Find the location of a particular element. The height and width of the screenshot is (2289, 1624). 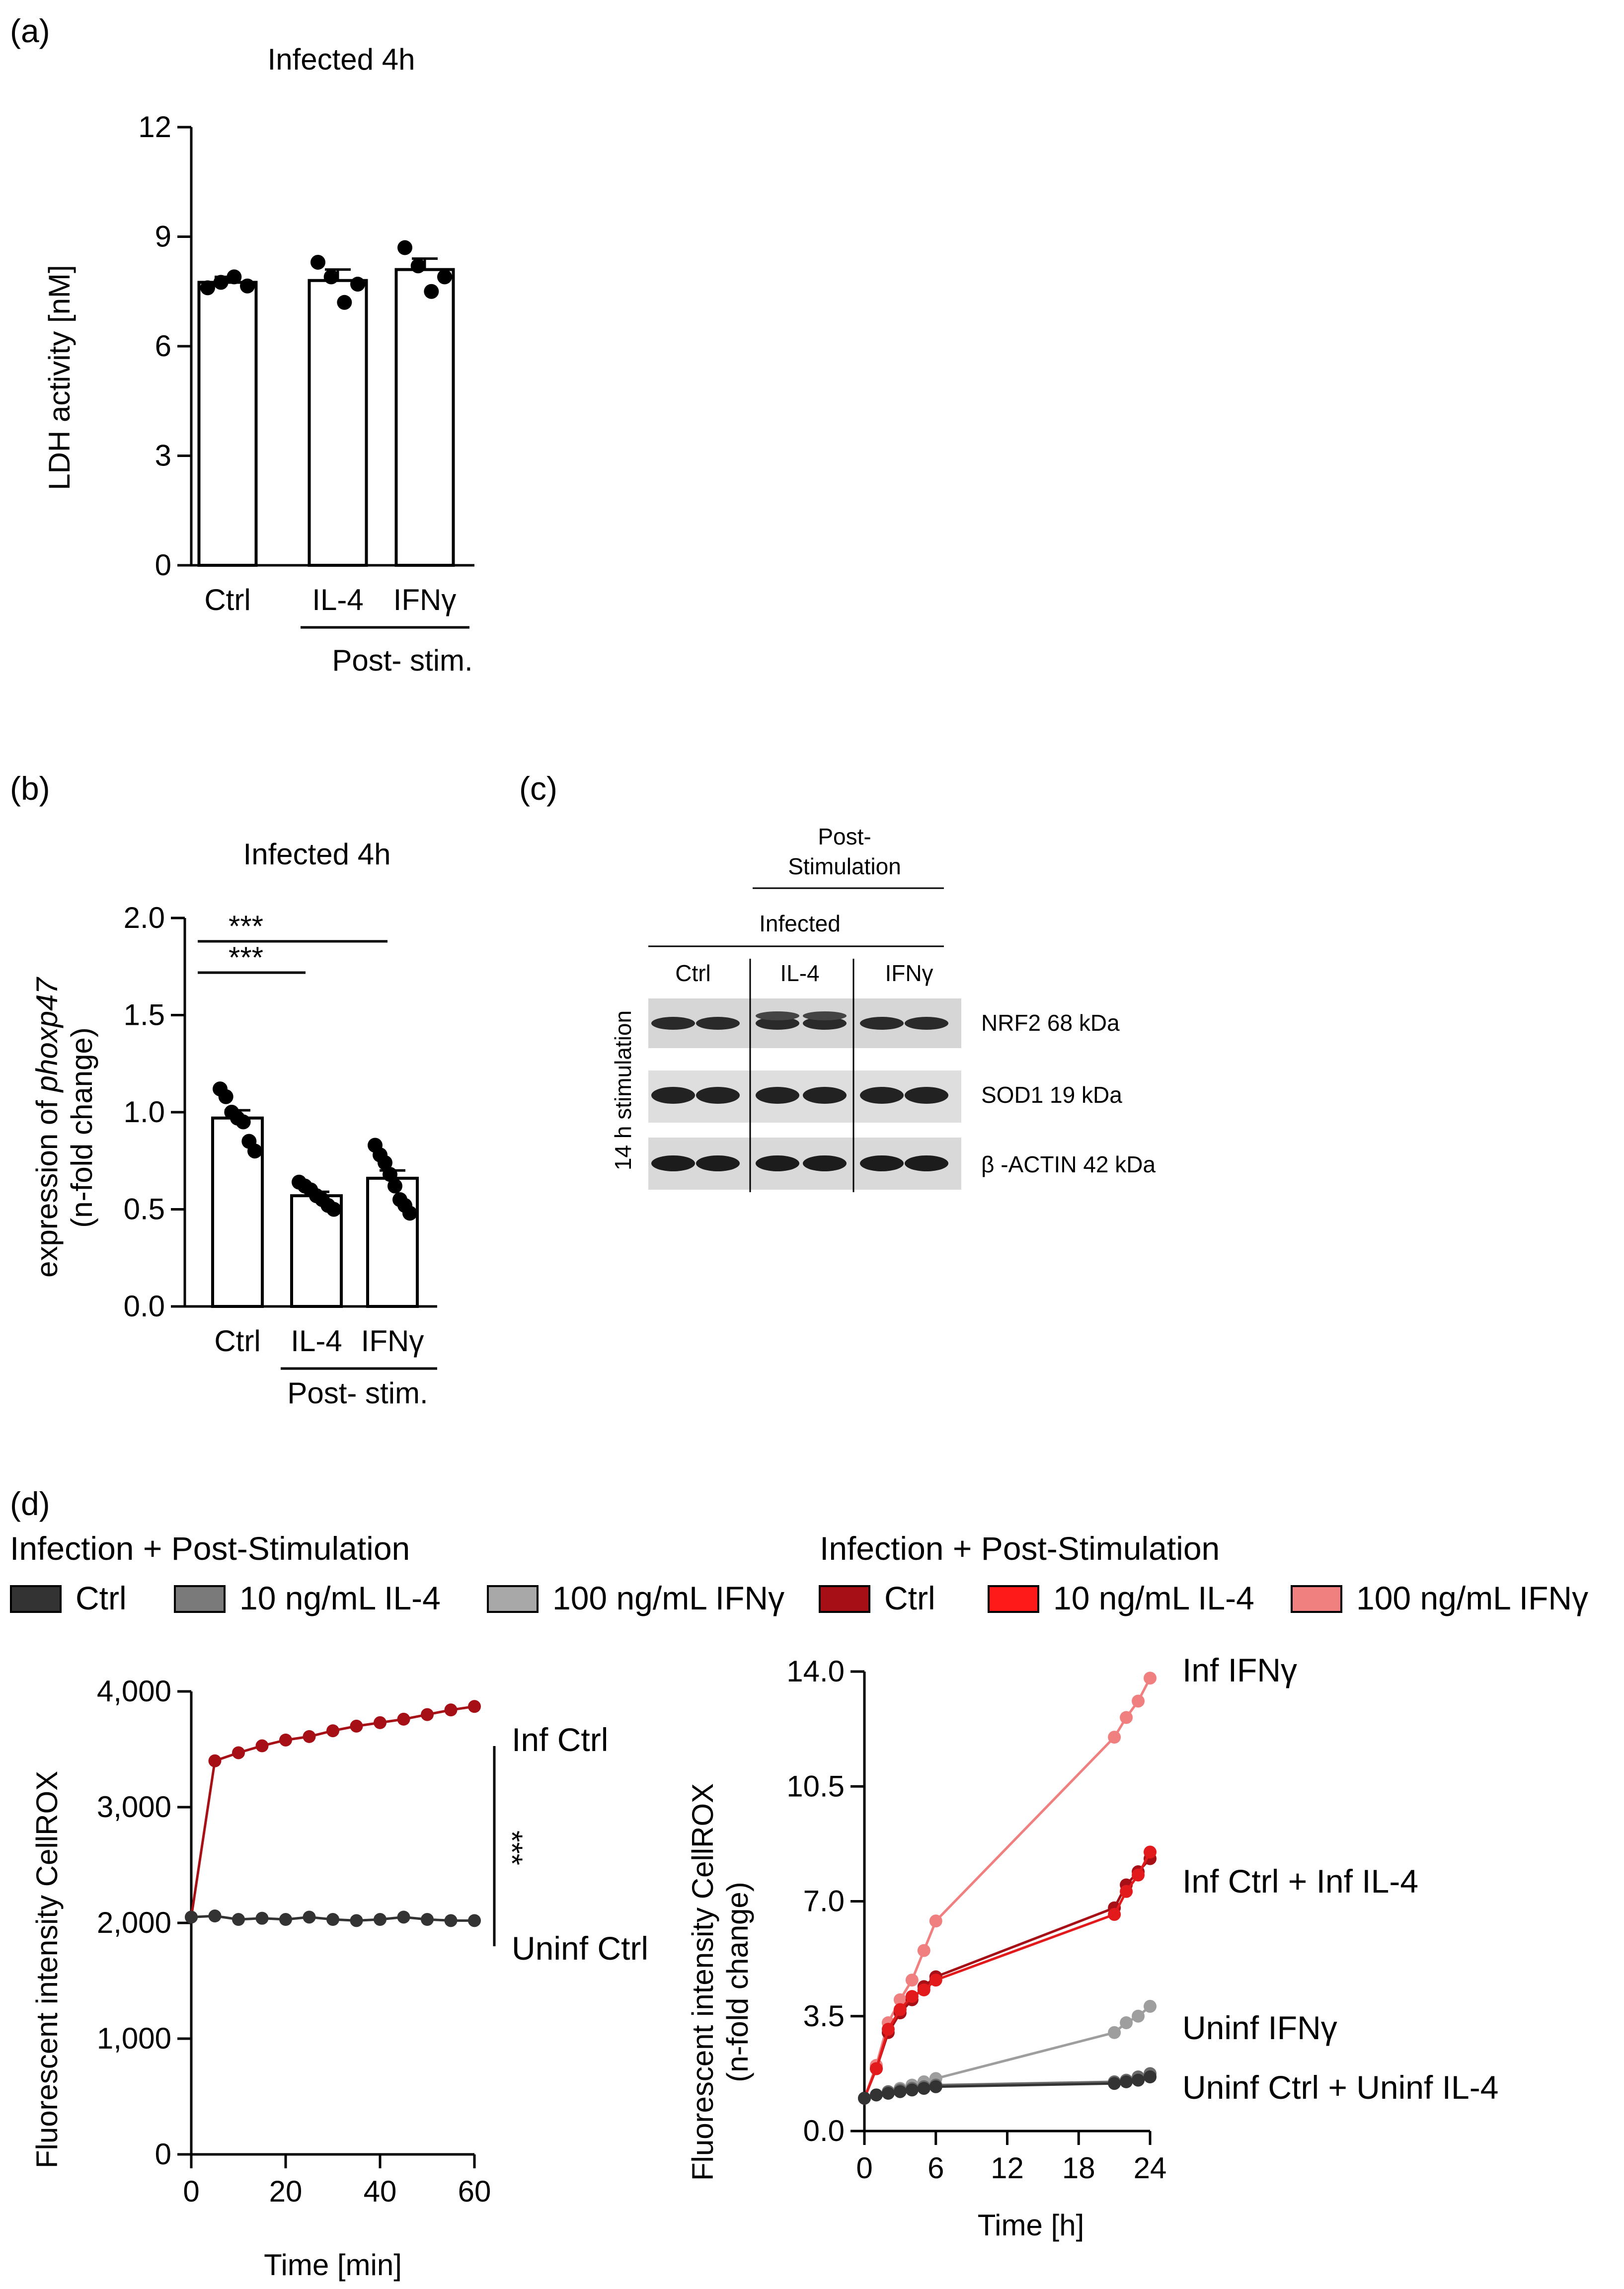

panel-d-left-x-axis-label: Time [min] is located at coordinates (333, 2265).